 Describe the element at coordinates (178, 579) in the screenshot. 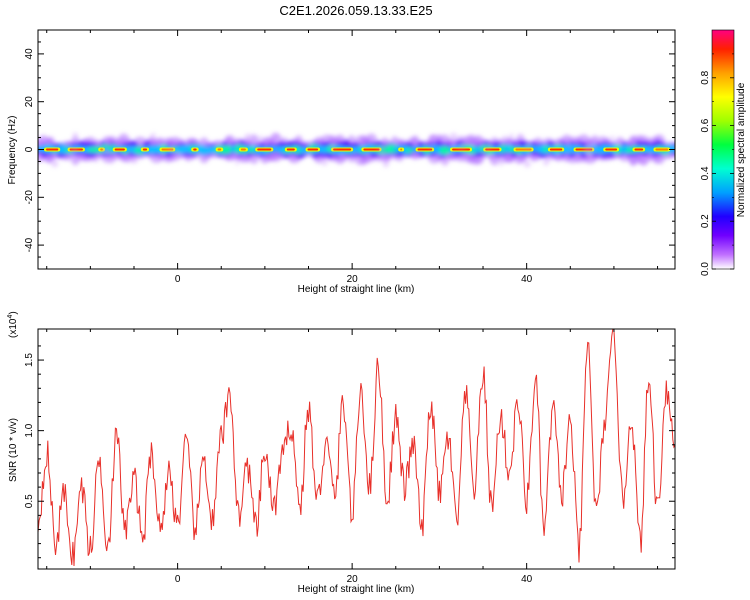

I see `snr-x-tick-label: 0` at that location.